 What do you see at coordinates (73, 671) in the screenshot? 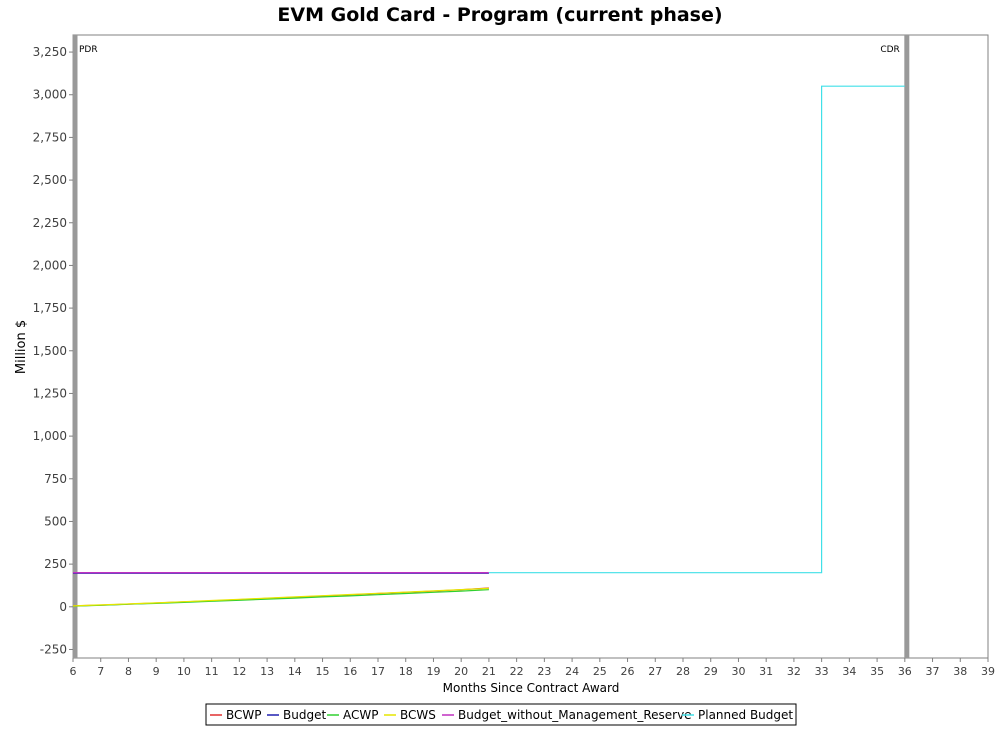
I see `x-tick-label: 6` at bounding box center [73, 671].